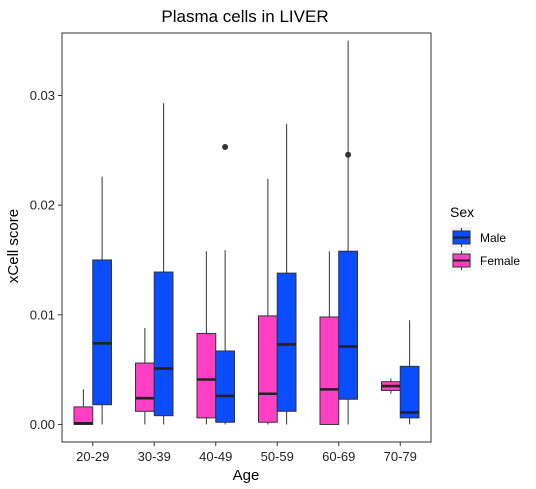 This screenshot has height=489, width=536. I want to click on x-tick-label: 50-59, so click(277, 456).